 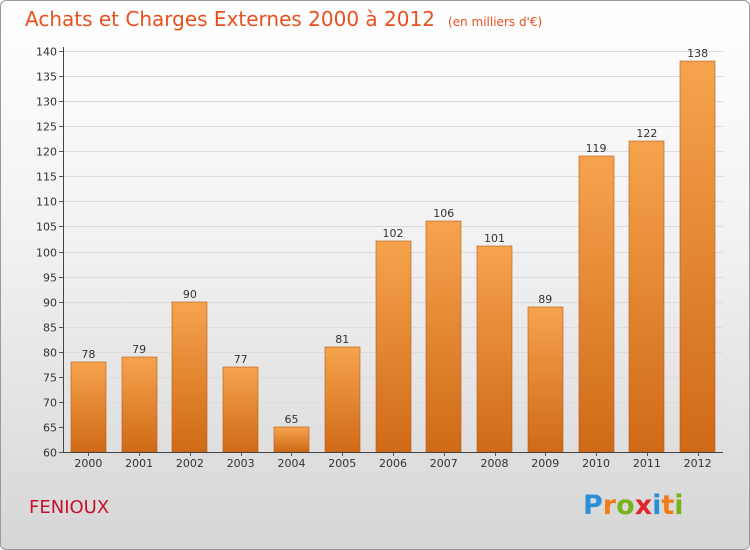 What do you see at coordinates (46, 227) in the screenshot?
I see `y-tick-label: 105` at bounding box center [46, 227].